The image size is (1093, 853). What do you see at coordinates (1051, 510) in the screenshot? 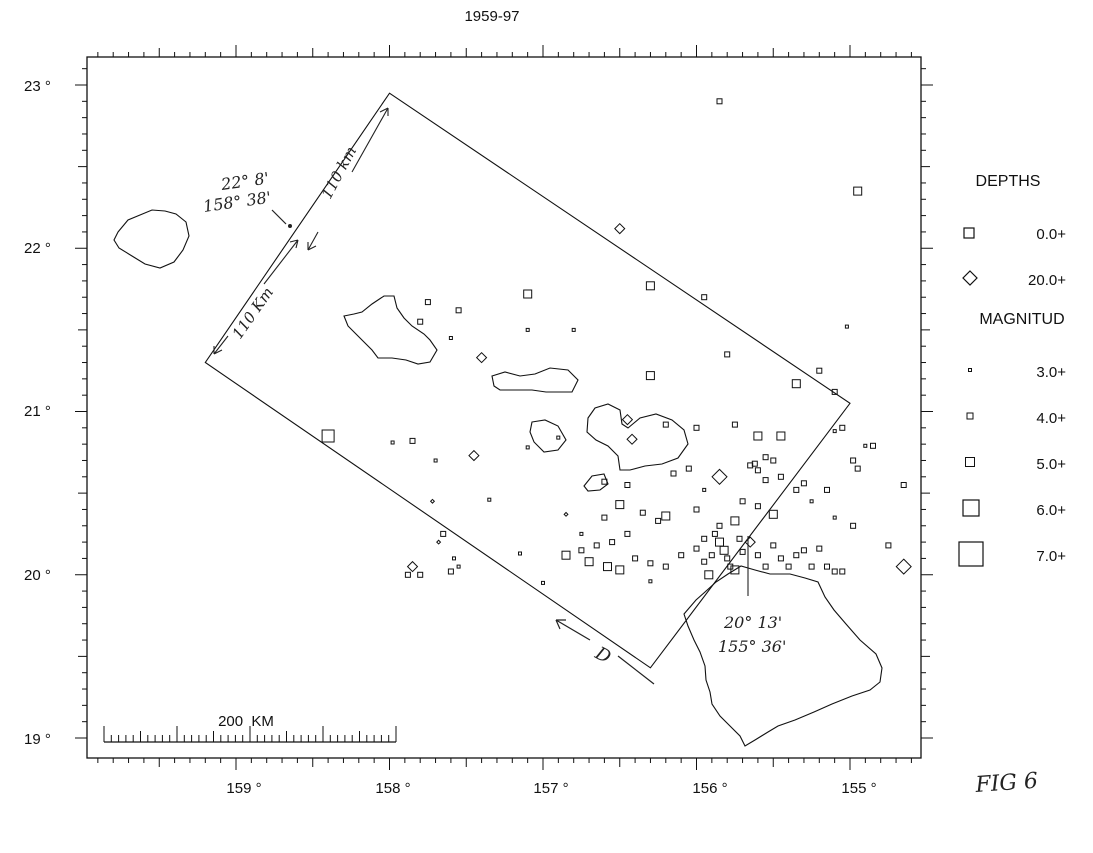
I see `legend-magnitude-label-3: 6.0+` at bounding box center [1051, 510].